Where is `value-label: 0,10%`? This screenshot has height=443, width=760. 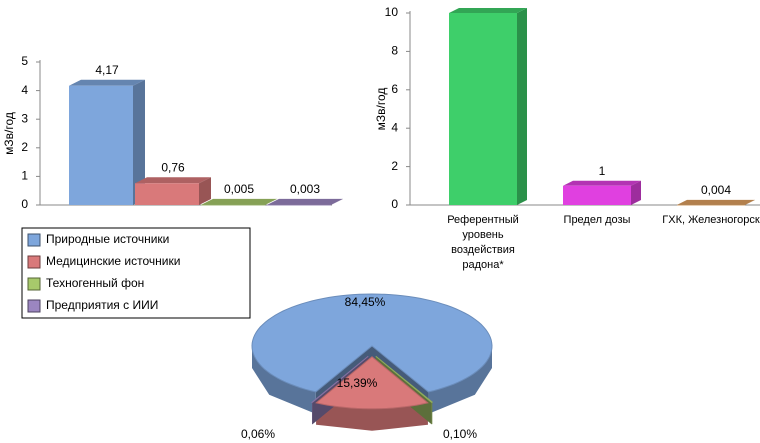
value-label: 0,10% is located at coordinates (460, 434).